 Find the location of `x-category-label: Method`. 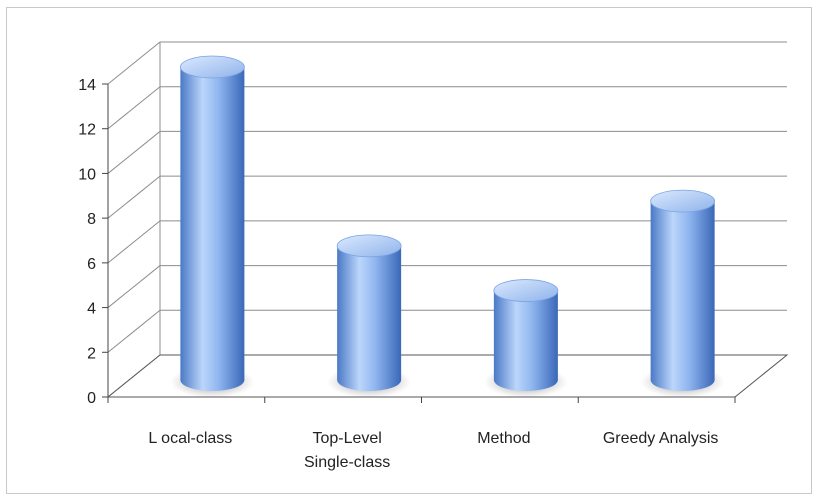

x-category-label: Method is located at coordinates (503, 438).